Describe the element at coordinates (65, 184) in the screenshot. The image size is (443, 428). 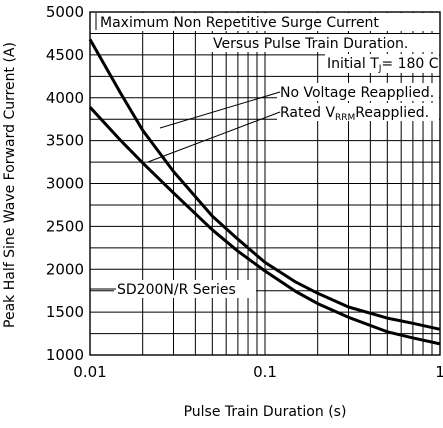
I see `y-tick-label: 3000` at that location.